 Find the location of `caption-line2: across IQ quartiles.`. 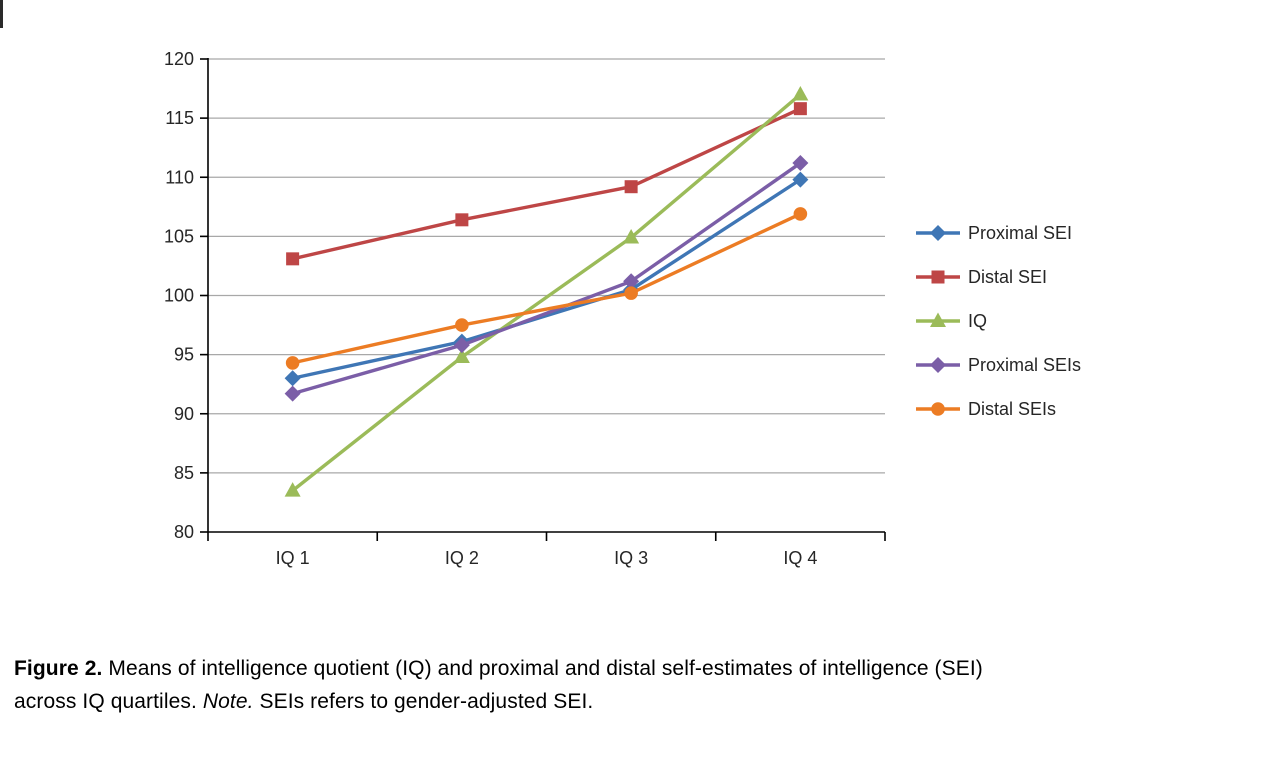

caption-line2: across IQ quartiles. is located at coordinates (105, 701).